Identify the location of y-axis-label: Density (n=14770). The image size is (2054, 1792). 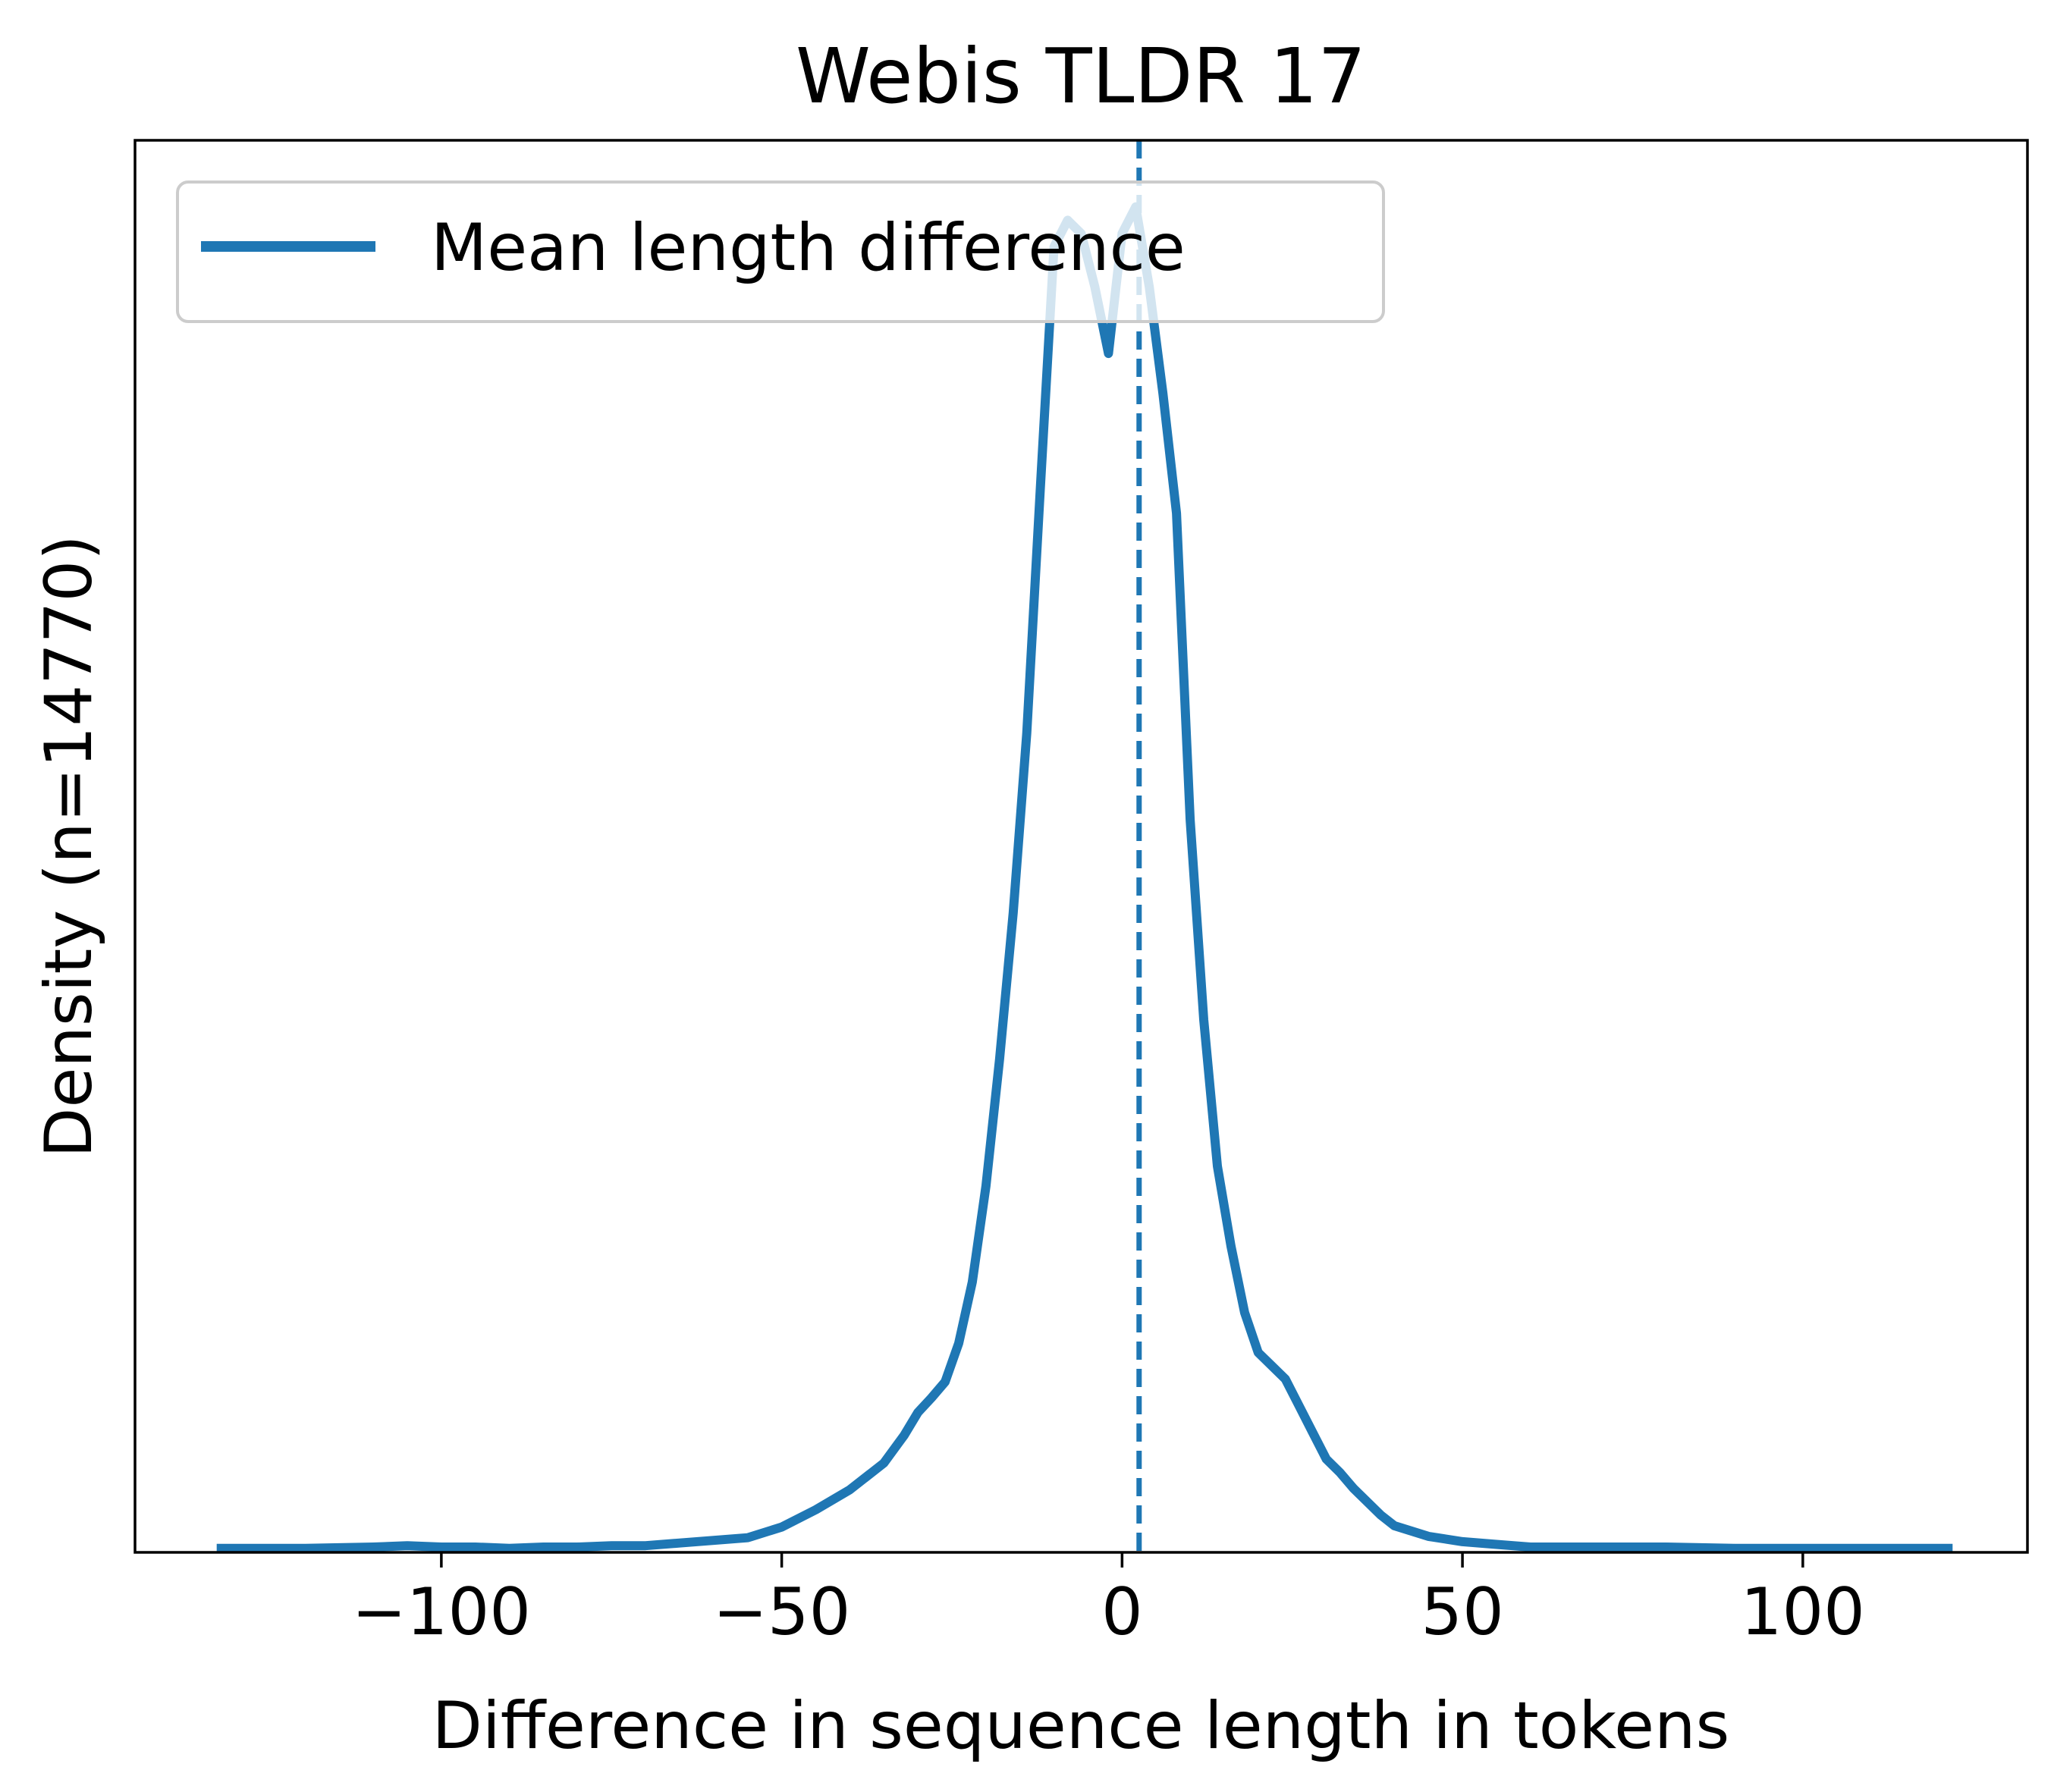
(69, 846).